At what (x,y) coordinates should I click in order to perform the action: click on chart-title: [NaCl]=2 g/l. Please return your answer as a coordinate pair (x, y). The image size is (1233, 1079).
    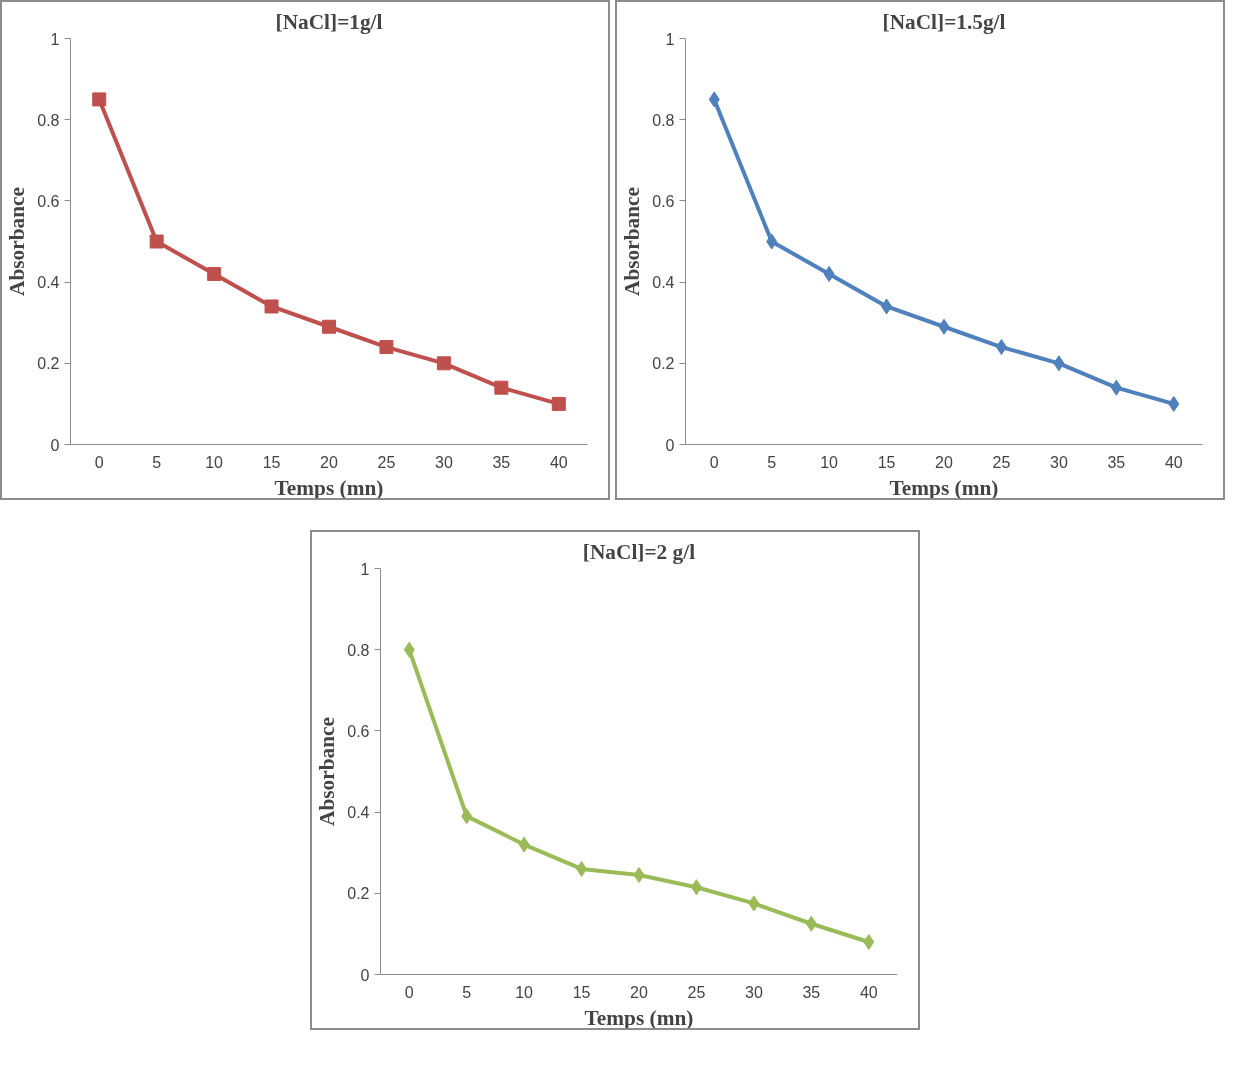
    Looking at the image, I should click on (639, 551).